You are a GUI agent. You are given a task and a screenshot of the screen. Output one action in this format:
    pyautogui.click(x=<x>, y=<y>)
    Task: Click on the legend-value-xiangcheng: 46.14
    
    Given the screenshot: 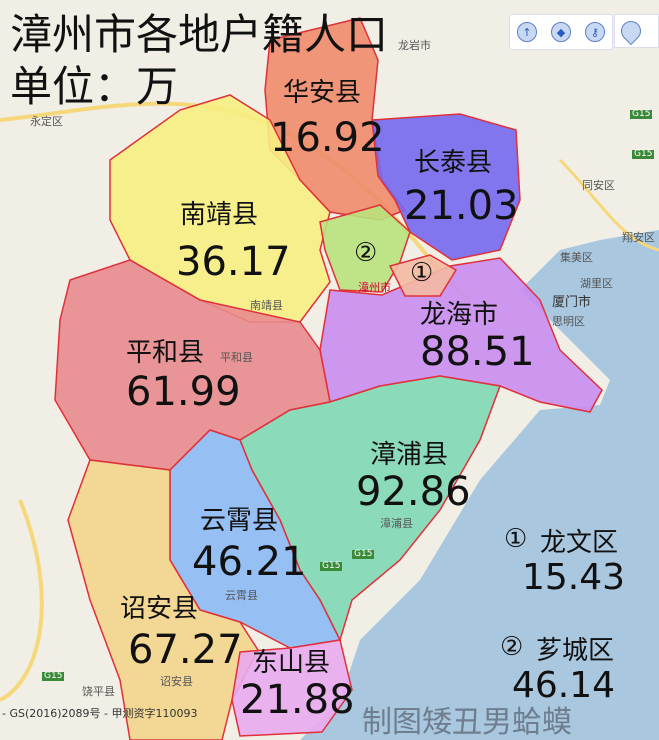 What is the action you would take?
    pyautogui.click(x=564, y=685)
    